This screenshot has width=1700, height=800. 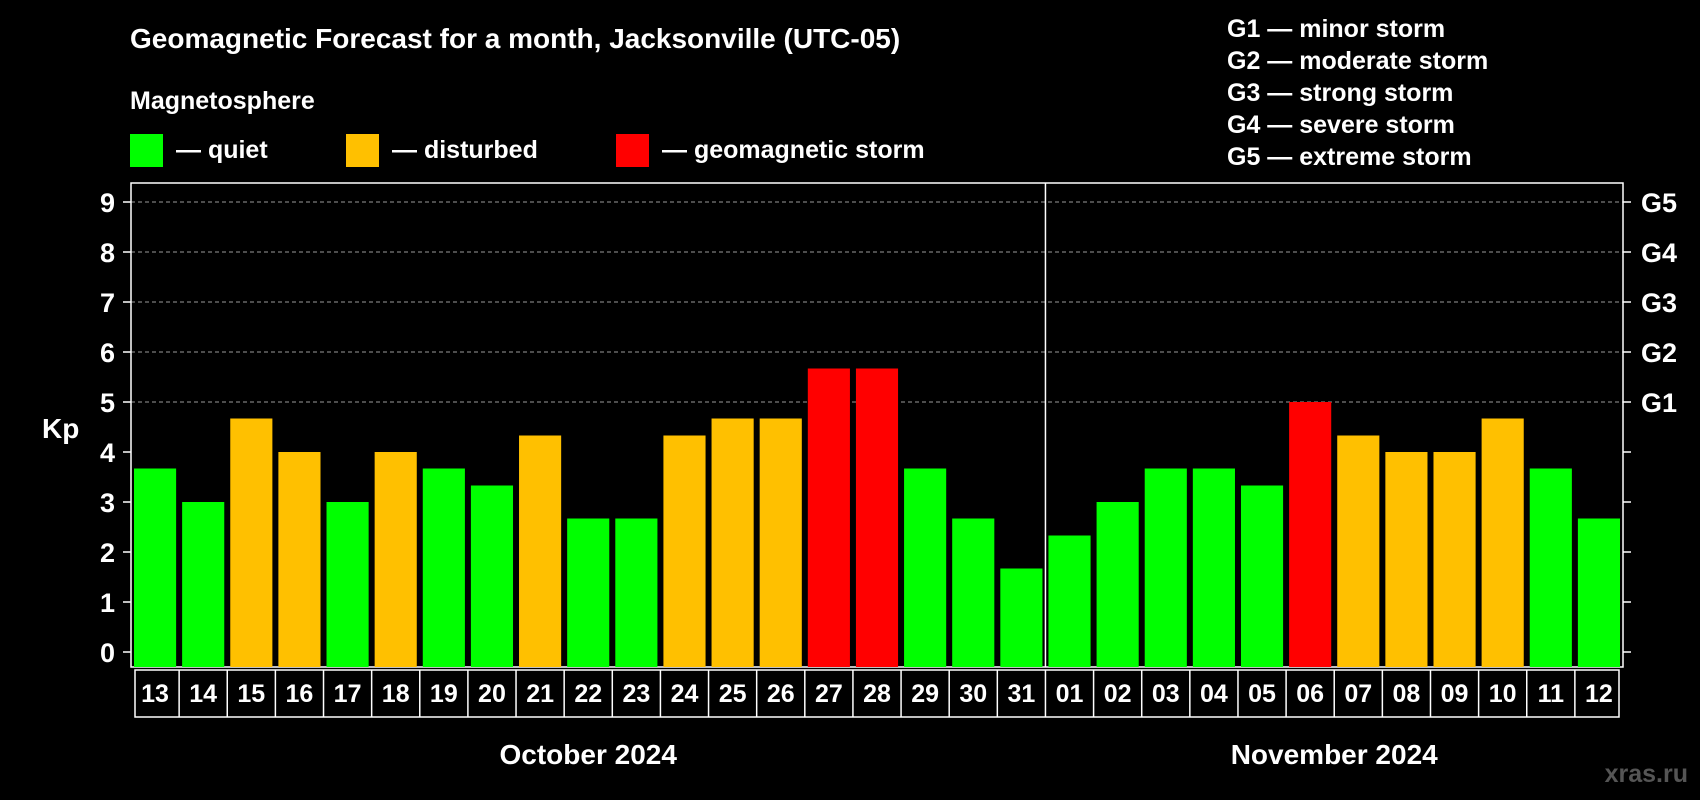 What do you see at coordinates (107, 253) in the screenshot?
I see `y-tick-label-8: 8` at bounding box center [107, 253].